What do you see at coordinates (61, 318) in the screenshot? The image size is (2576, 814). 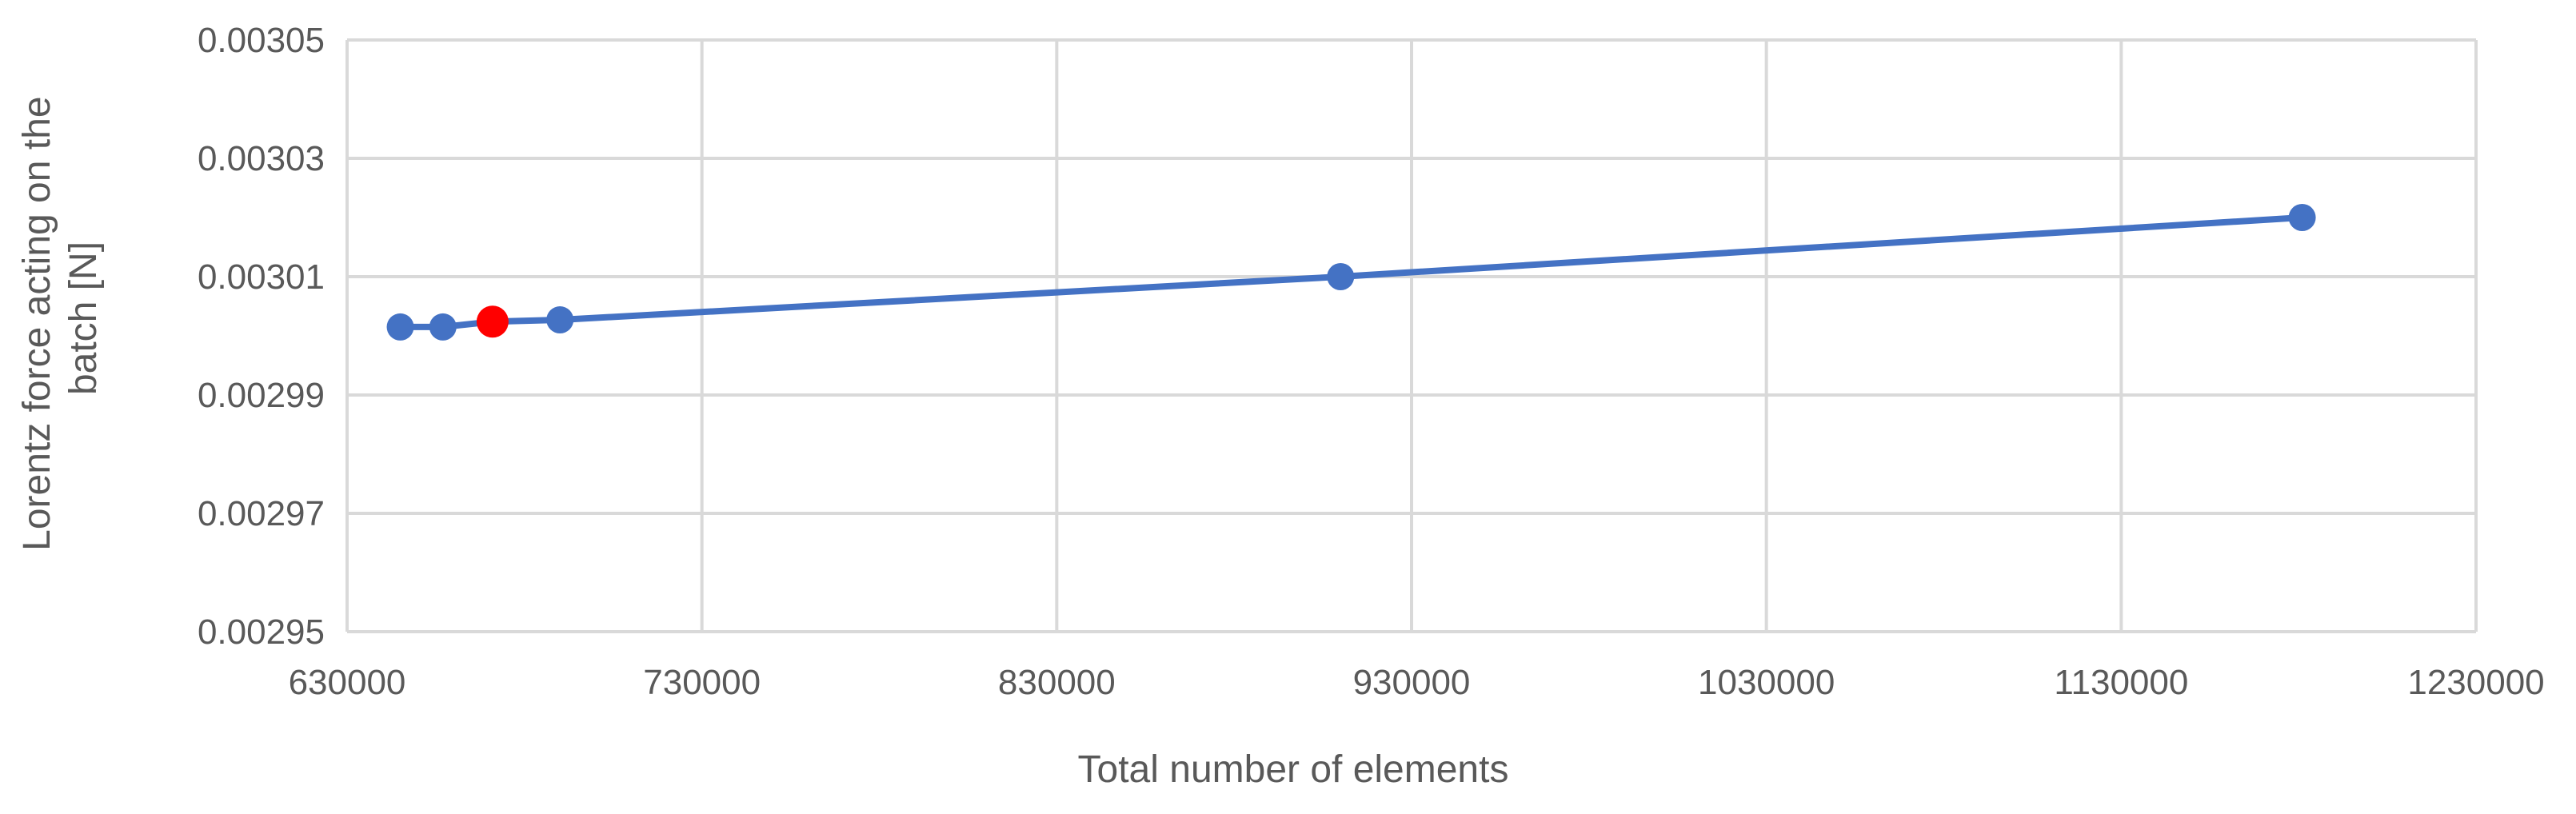 I see `y-axis-title: Lorentz force acting on the batch [N]` at bounding box center [61, 318].